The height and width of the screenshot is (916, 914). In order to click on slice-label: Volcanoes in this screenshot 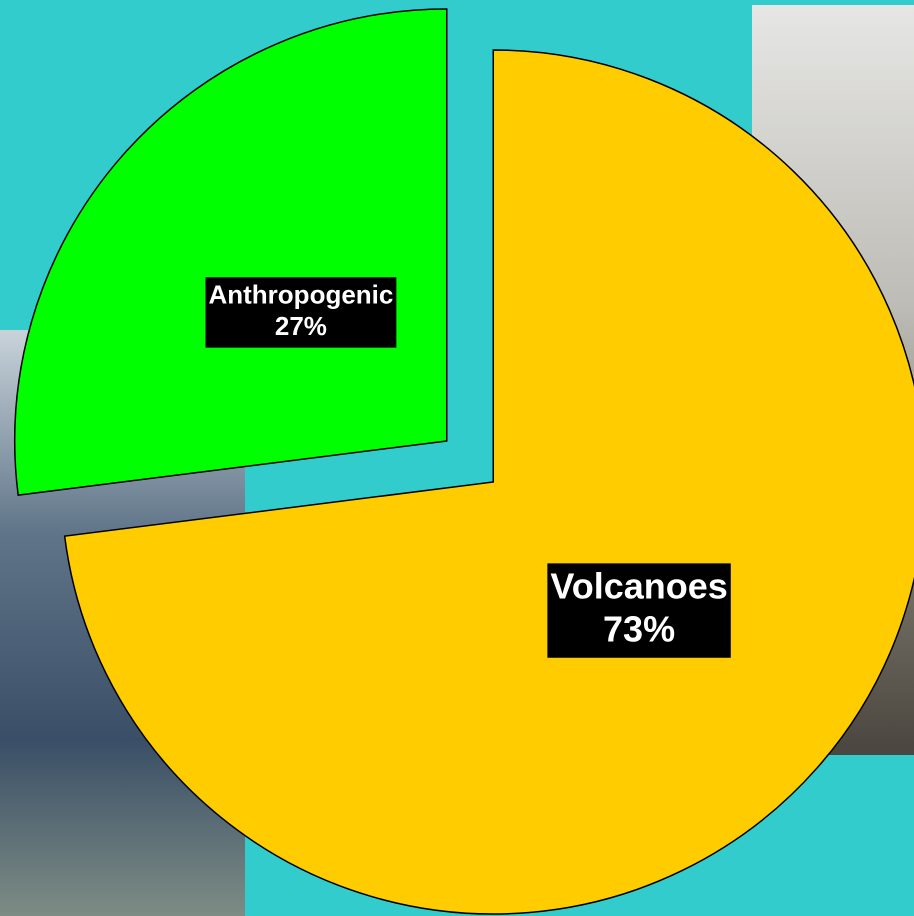, I will do `click(638, 585)`.